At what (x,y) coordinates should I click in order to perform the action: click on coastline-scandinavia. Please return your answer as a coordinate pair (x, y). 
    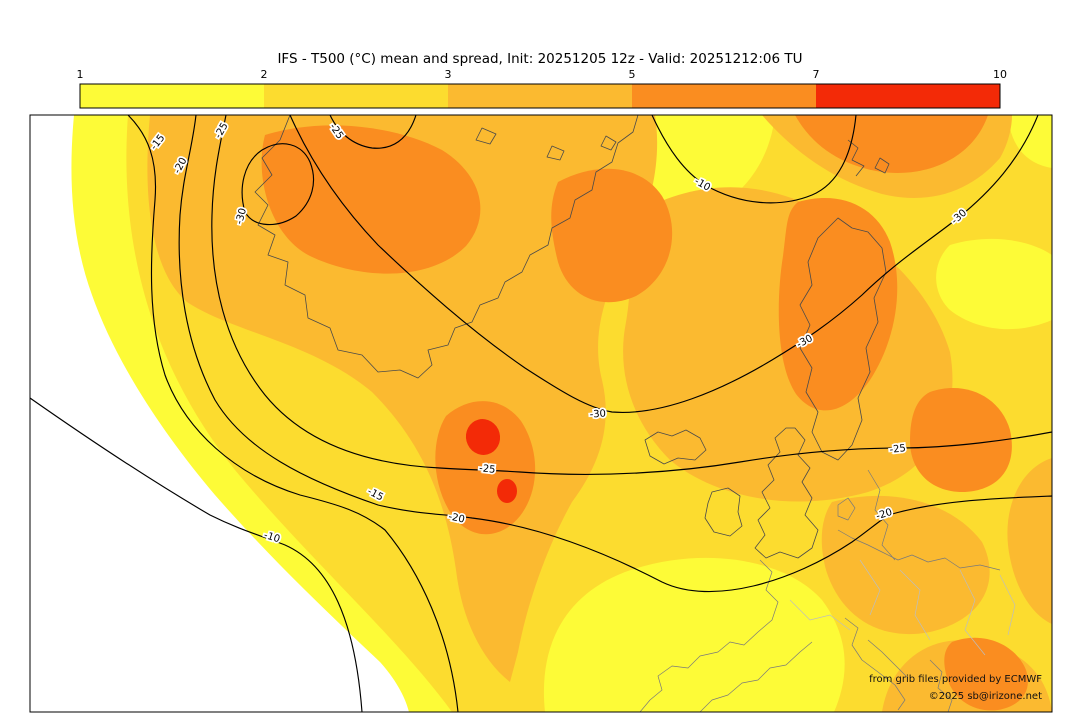
    Looking at the image, I should click on (843, 339).